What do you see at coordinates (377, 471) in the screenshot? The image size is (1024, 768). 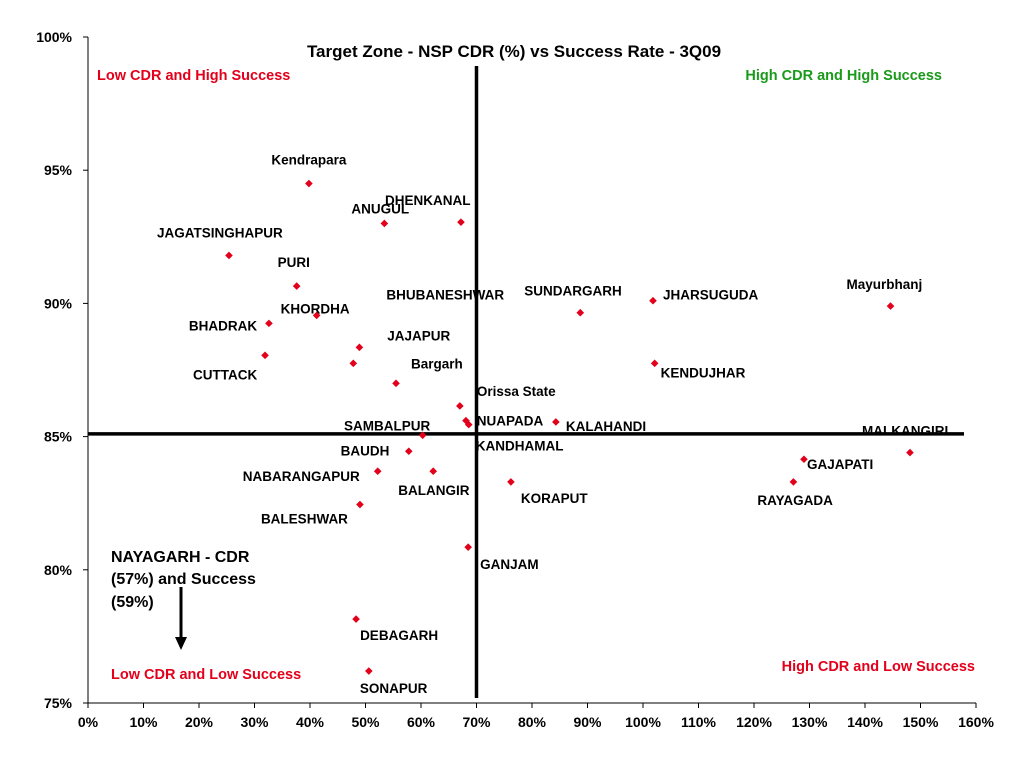 I see `point-nabarangapur` at bounding box center [377, 471].